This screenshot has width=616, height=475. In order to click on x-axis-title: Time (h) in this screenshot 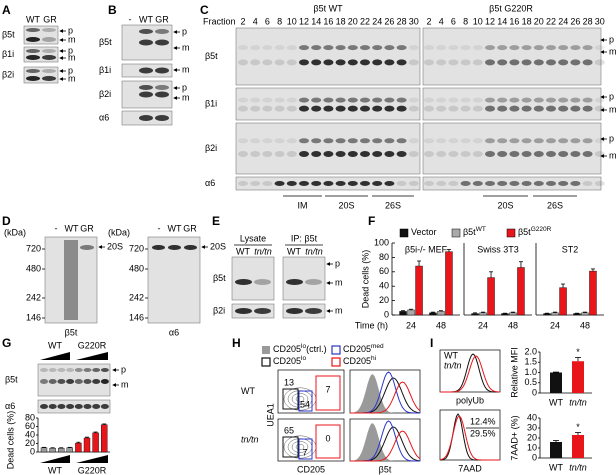, I will do `click(371, 325)`.